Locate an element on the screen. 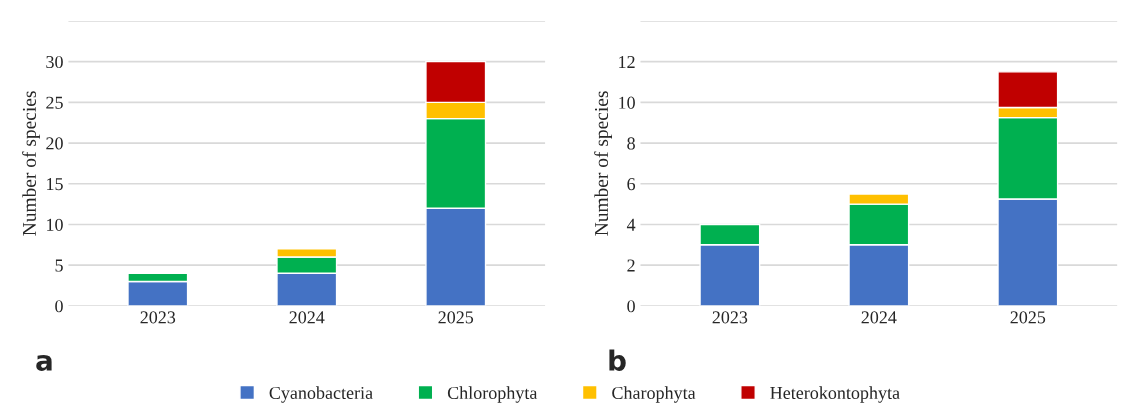  legend-label: Cyanobacteria is located at coordinates (321, 394).